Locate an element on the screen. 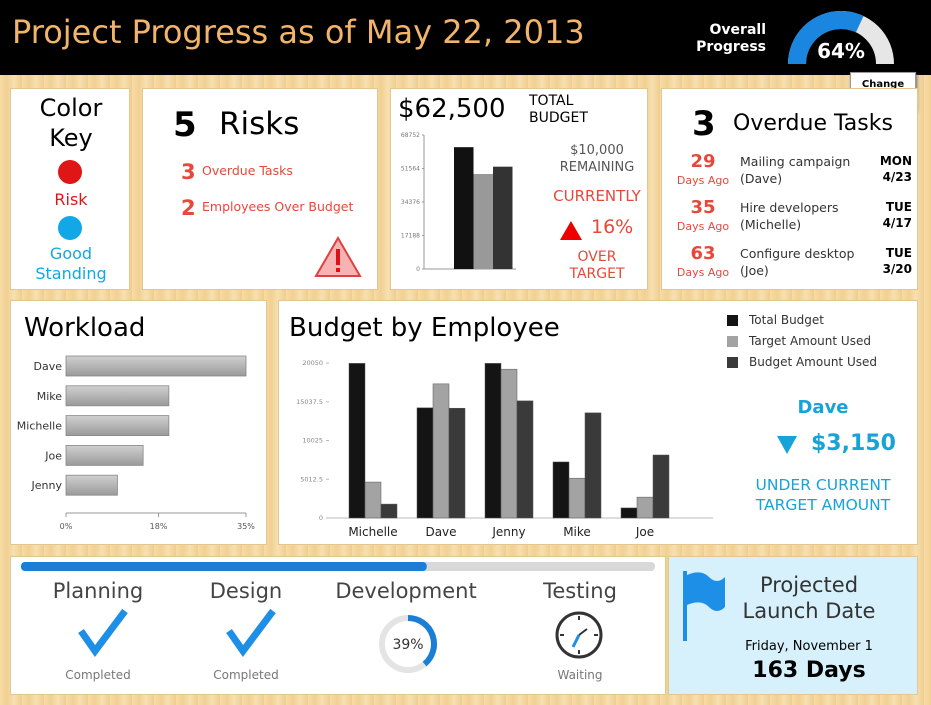 This screenshot has height=705, width=931. overdue-title: Overdue Tasks is located at coordinates (813, 123).